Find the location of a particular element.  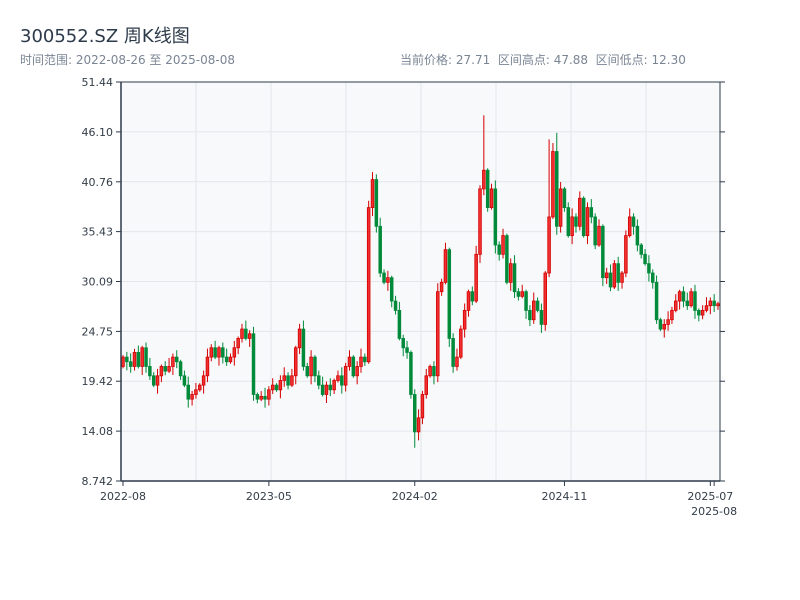

y-tick-label: 14.08 is located at coordinates (98, 431).